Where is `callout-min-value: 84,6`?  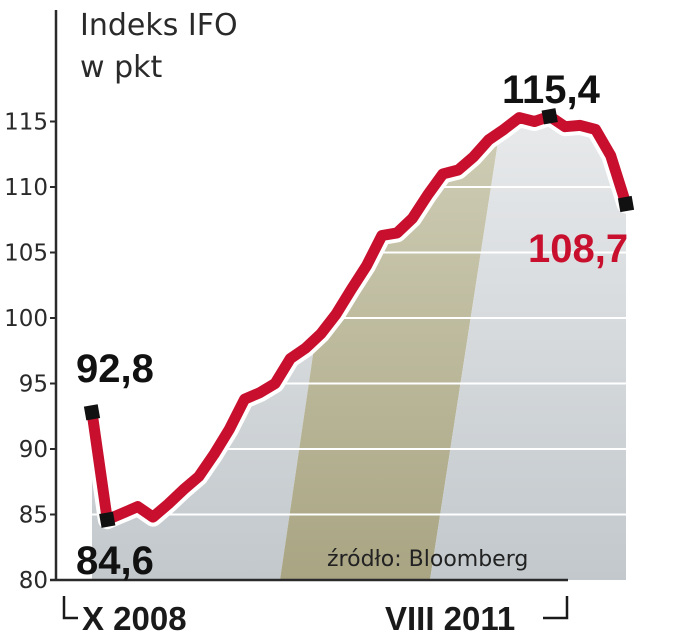 callout-min-value: 84,6 is located at coordinates (115, 561).